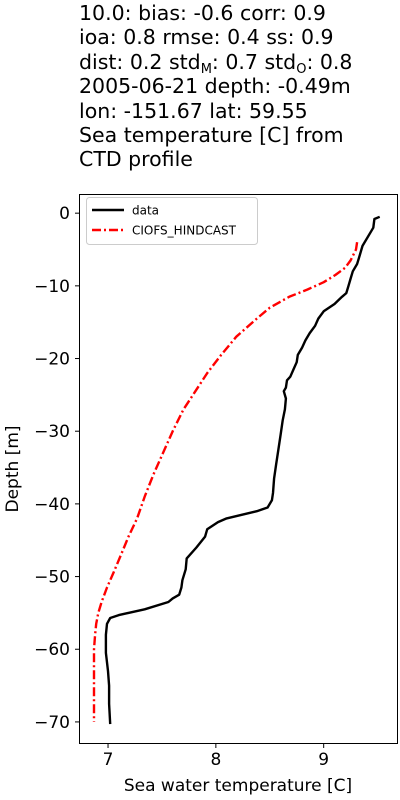 This screenshot has width=400, height=800. Describe the element at coordinates (215, 760) in the screenshot. I see `x-tick-label: 8` at that location.